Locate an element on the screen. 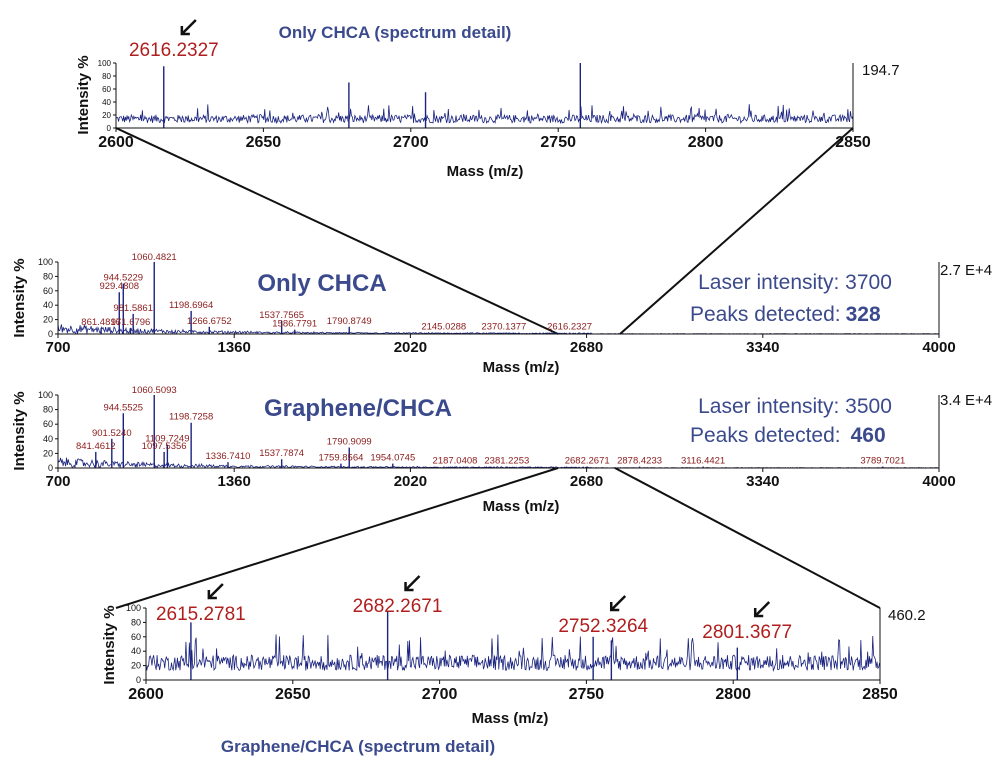  peak-label: 1790.9099 is located at coordinates (349, 442).